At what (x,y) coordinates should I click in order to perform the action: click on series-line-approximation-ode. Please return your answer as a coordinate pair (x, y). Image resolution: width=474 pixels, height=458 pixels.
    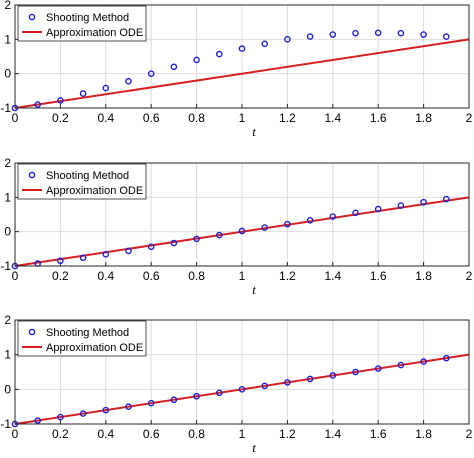
    Looking at the image, I should click on (242, 73).